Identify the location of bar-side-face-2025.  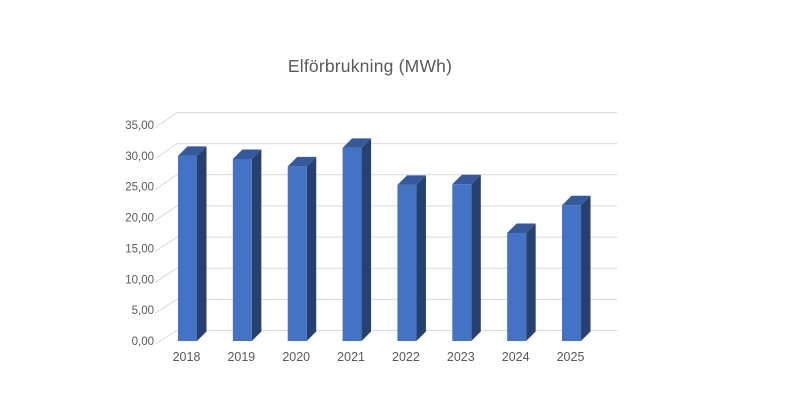
(586, 268).